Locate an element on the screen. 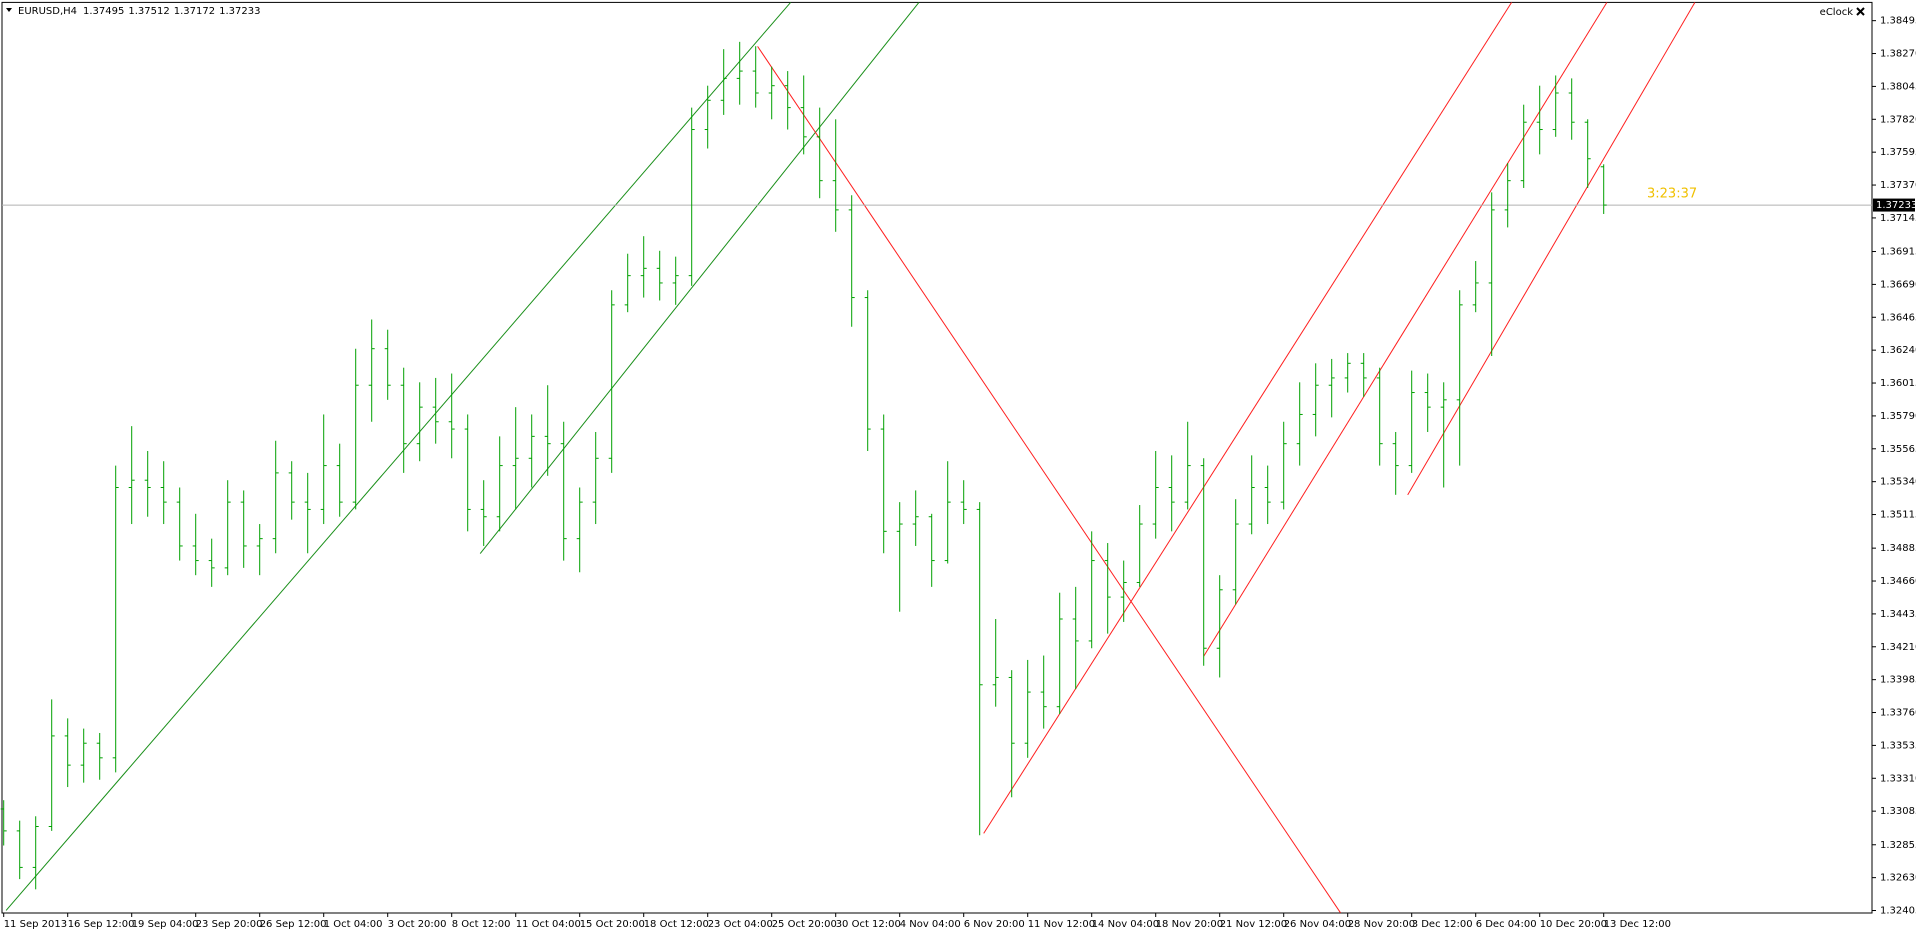 The width and height of the screenshot is (1916, 932). menu-arrow is located at coordinates (9, 10).